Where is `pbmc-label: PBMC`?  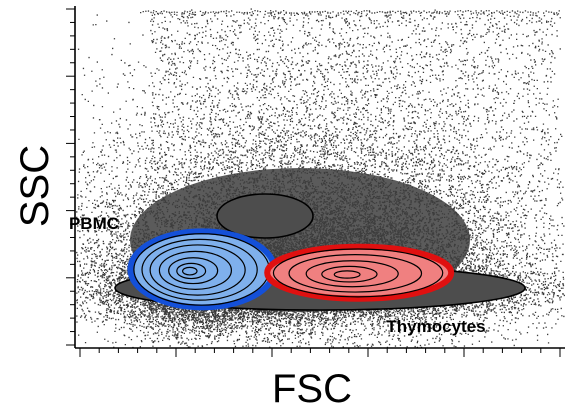 pbmc-label: PBMC is located at coordinates (94, 223).